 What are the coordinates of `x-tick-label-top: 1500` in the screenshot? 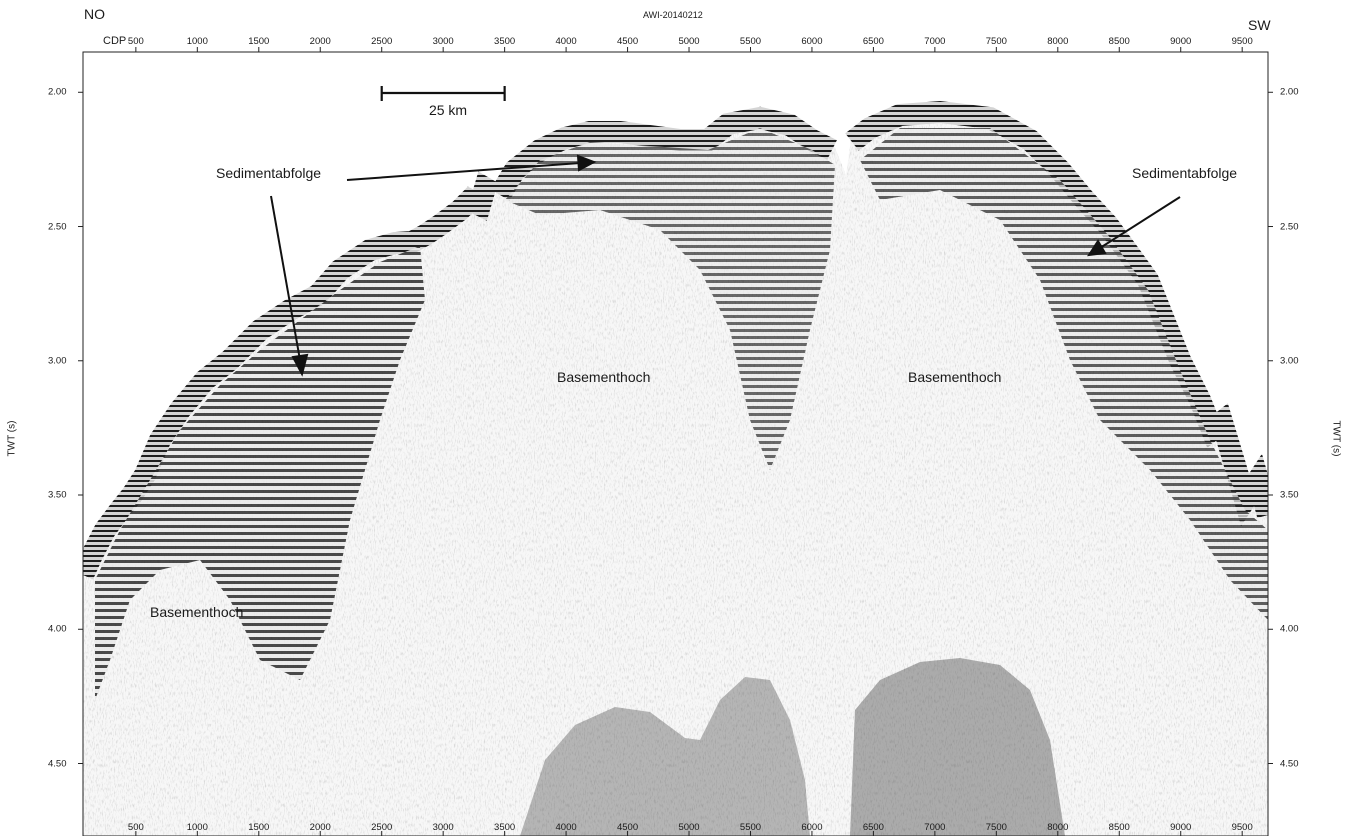 It's located at (259, 41).